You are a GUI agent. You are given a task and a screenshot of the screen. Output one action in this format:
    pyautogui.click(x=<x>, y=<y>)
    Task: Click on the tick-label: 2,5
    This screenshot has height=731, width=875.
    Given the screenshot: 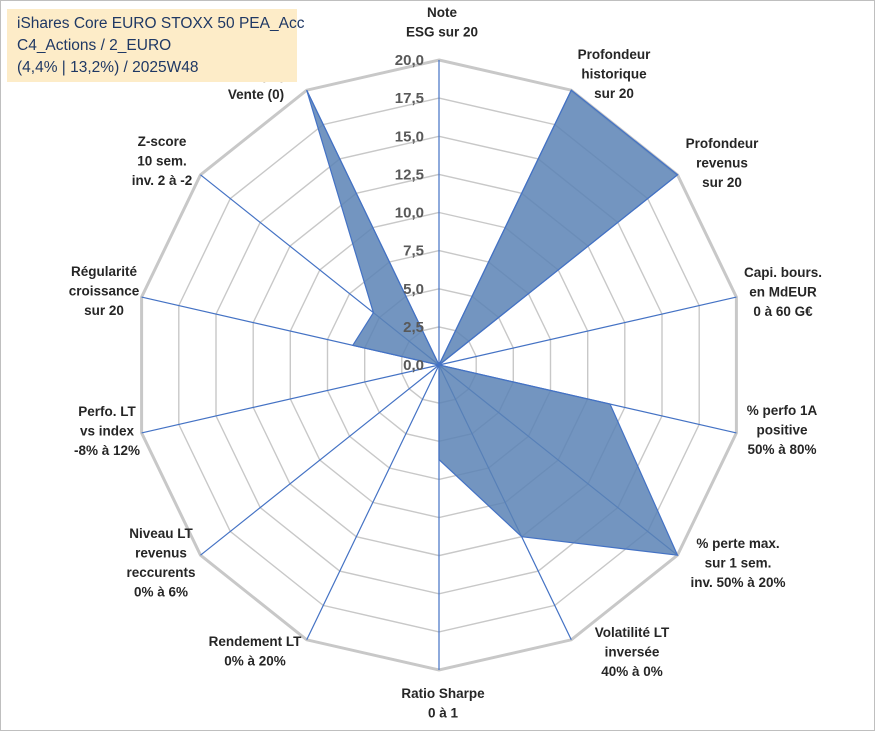 What is the action you would take?
    pyautogui.click(x=413, y=327)
    